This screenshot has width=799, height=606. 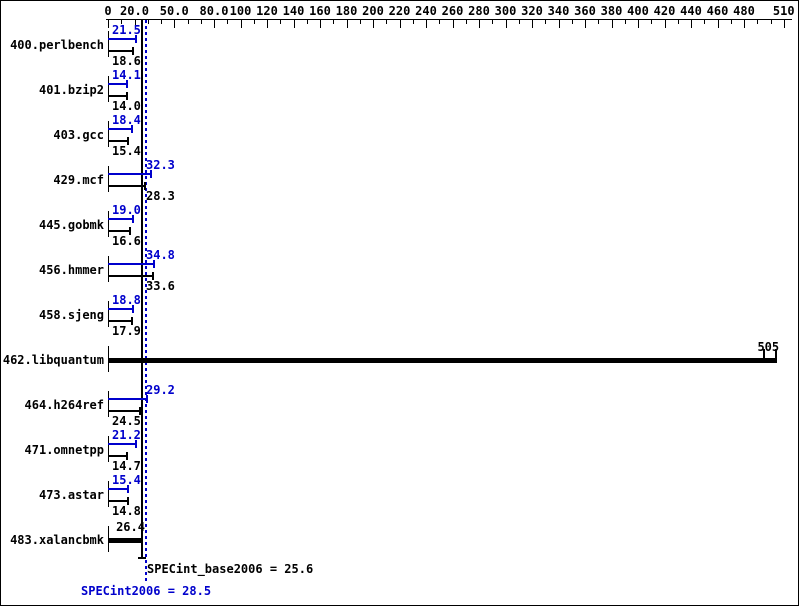 What do you see at coordinates (160, 390) in the screenshot?
I see `peak-value-label: 29.2` at bounding box center [160, 390].